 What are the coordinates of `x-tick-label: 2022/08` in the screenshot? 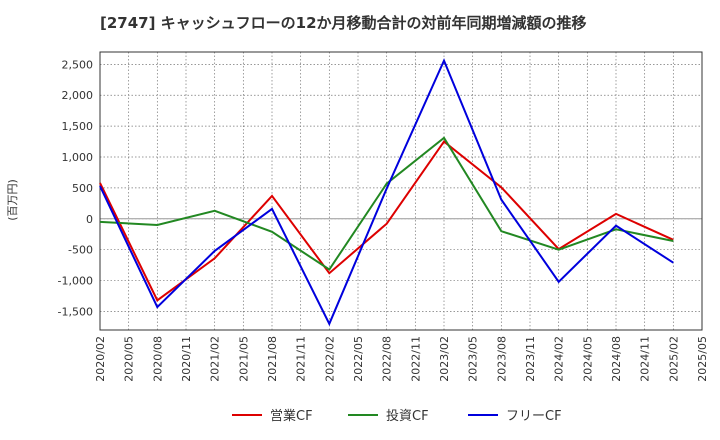 It's located at (387, 359).